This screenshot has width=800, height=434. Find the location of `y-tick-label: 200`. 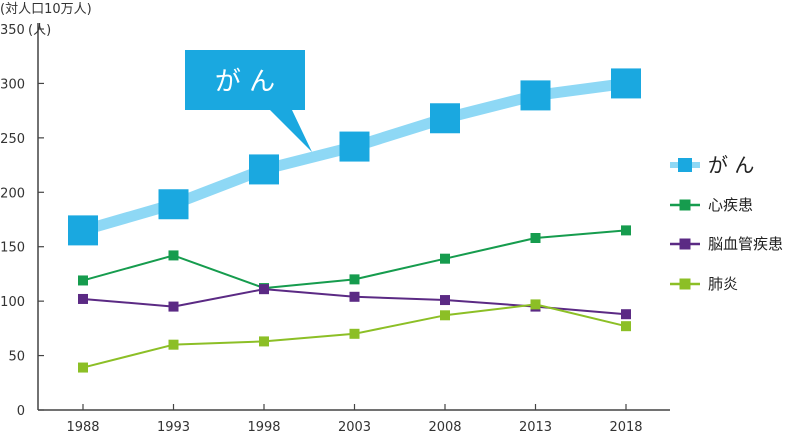

y-tick-label: 200 is located at coordinates (12, 193).